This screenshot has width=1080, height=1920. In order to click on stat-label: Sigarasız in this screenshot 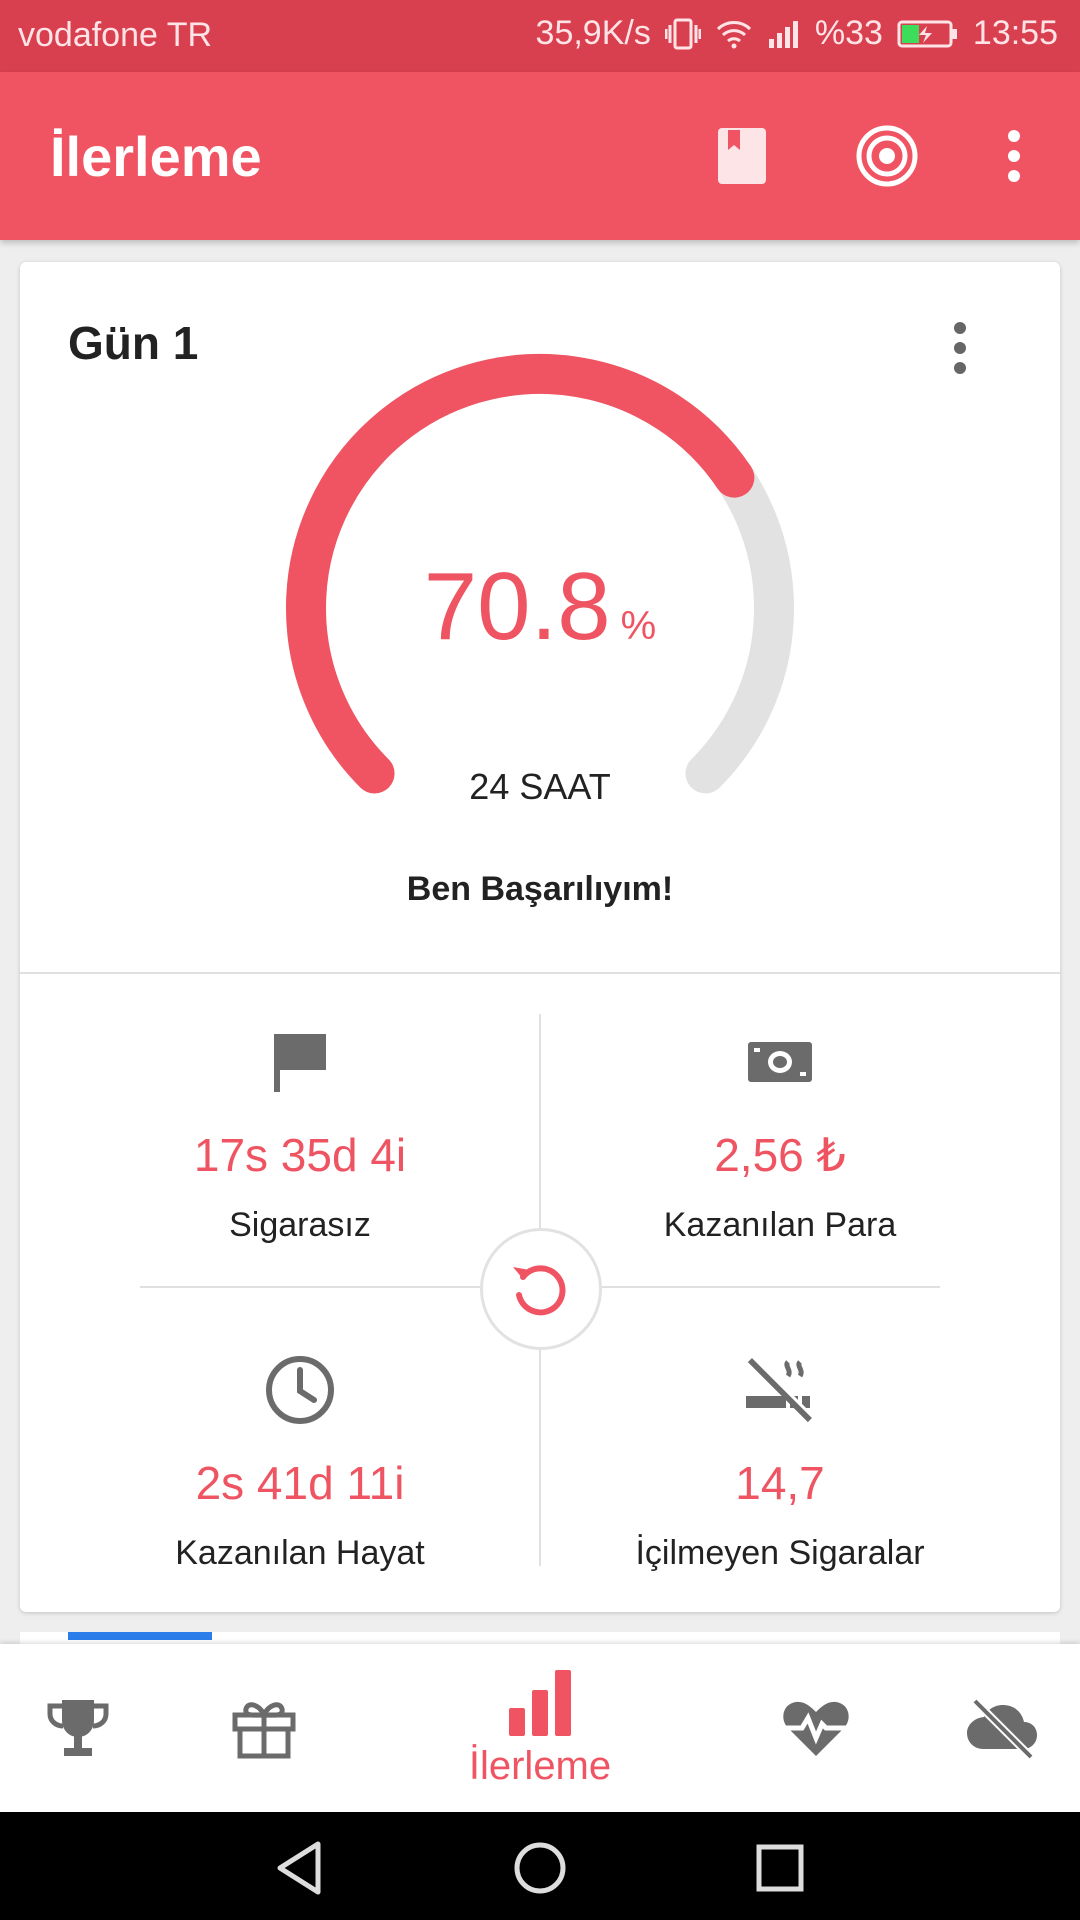, I will do `click(300, 1225)`.